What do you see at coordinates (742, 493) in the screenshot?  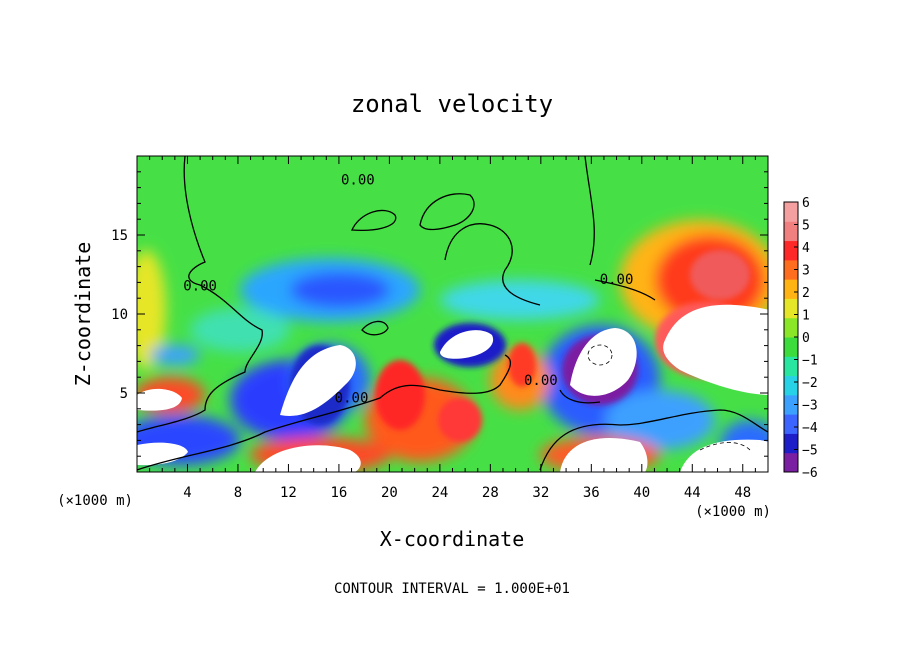 I see `x-tick-label: 48` at bounding box center [742, 493].